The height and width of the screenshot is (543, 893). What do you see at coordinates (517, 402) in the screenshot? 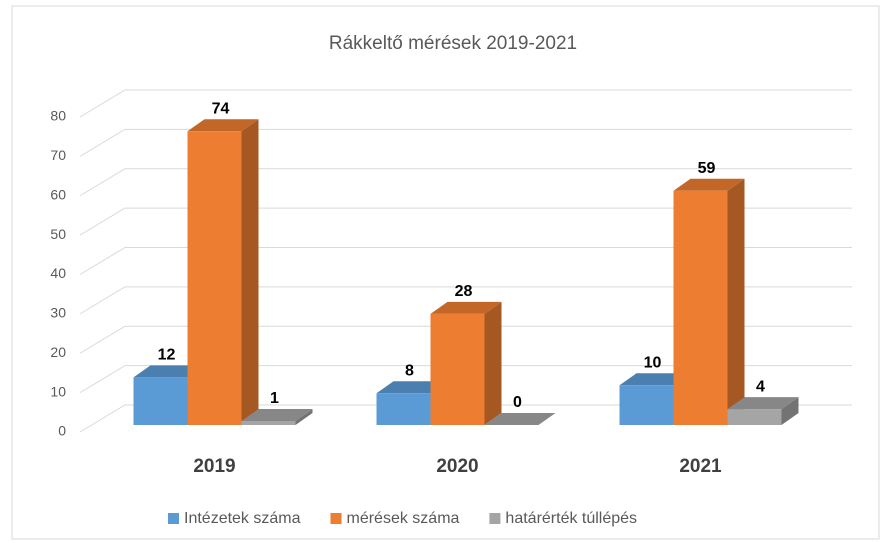
I see `data-label: 0` at bounding box center [517, 402].